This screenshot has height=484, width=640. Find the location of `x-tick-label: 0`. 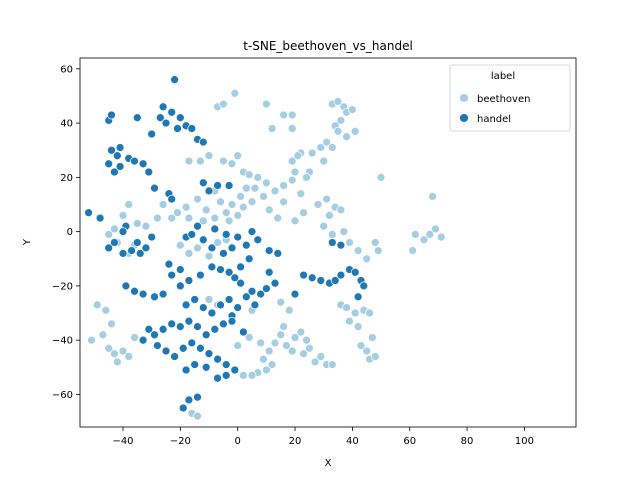

x-tick-label: 0 is located at coordinates (238, 441).